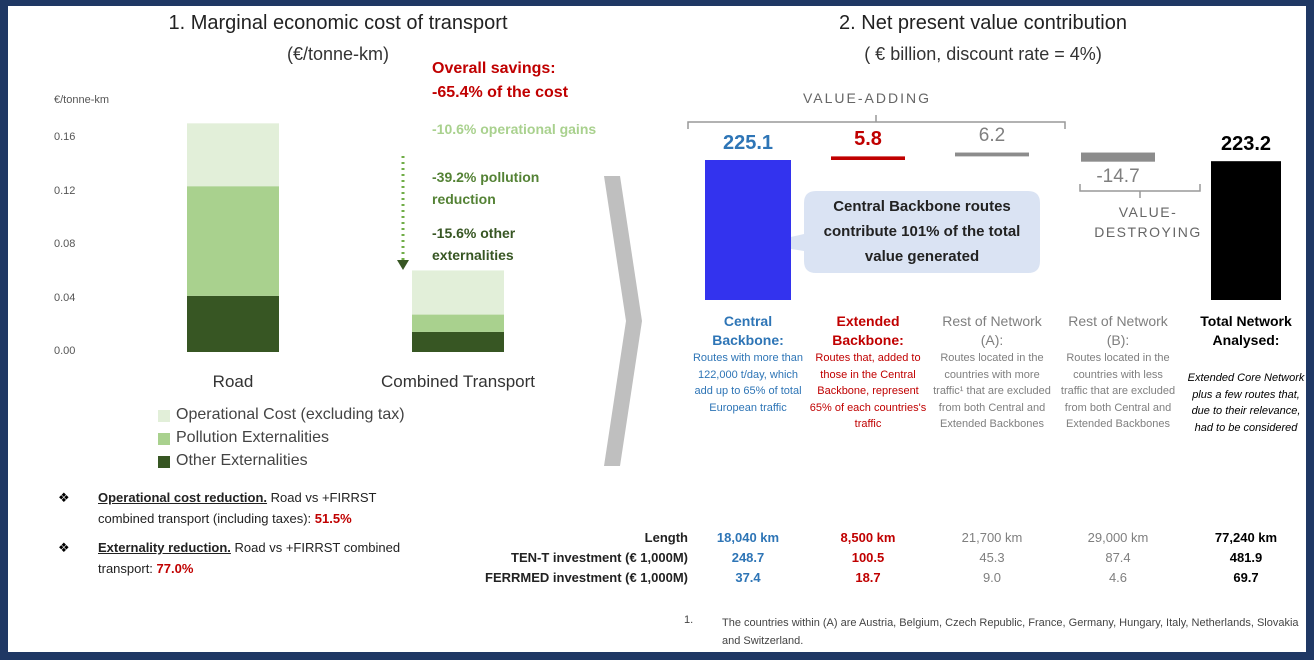 This screenshot has width=1314, height=660. Describe the element at coordinates (514, 129) in the screenshot. I see `annotation: -10.6% operational gains` at that location.